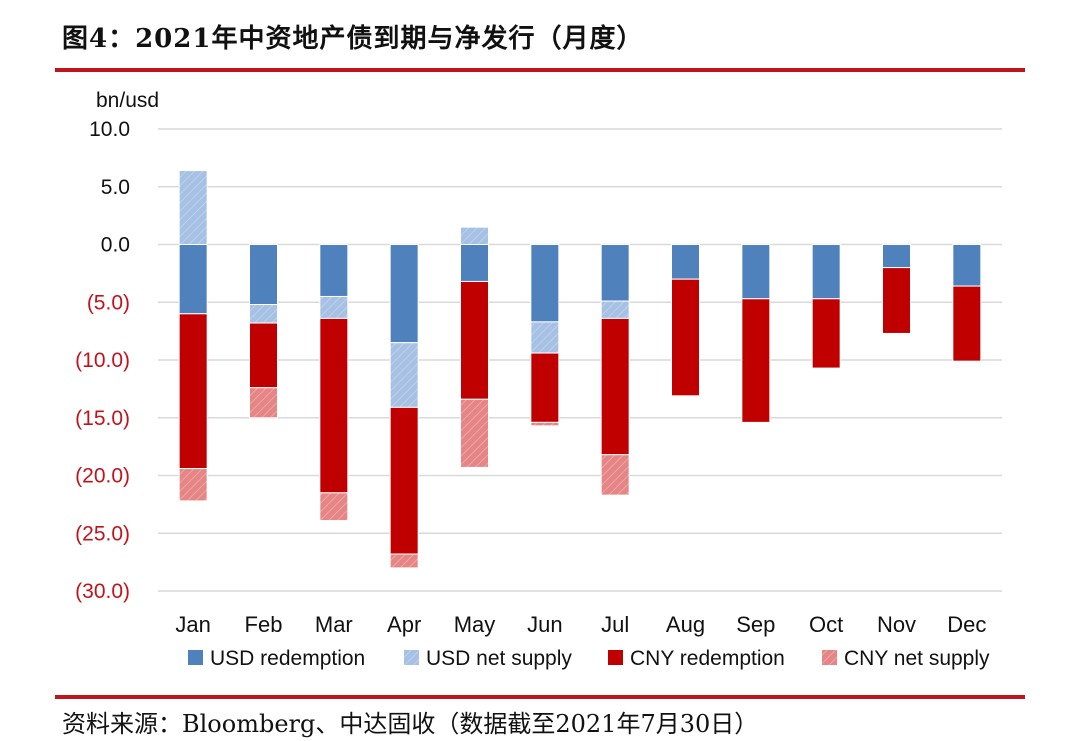 Image resolution: width=1080 pixels, height=741 pixels. I want to click on x-tick-label: Apr, so click(404, 624).